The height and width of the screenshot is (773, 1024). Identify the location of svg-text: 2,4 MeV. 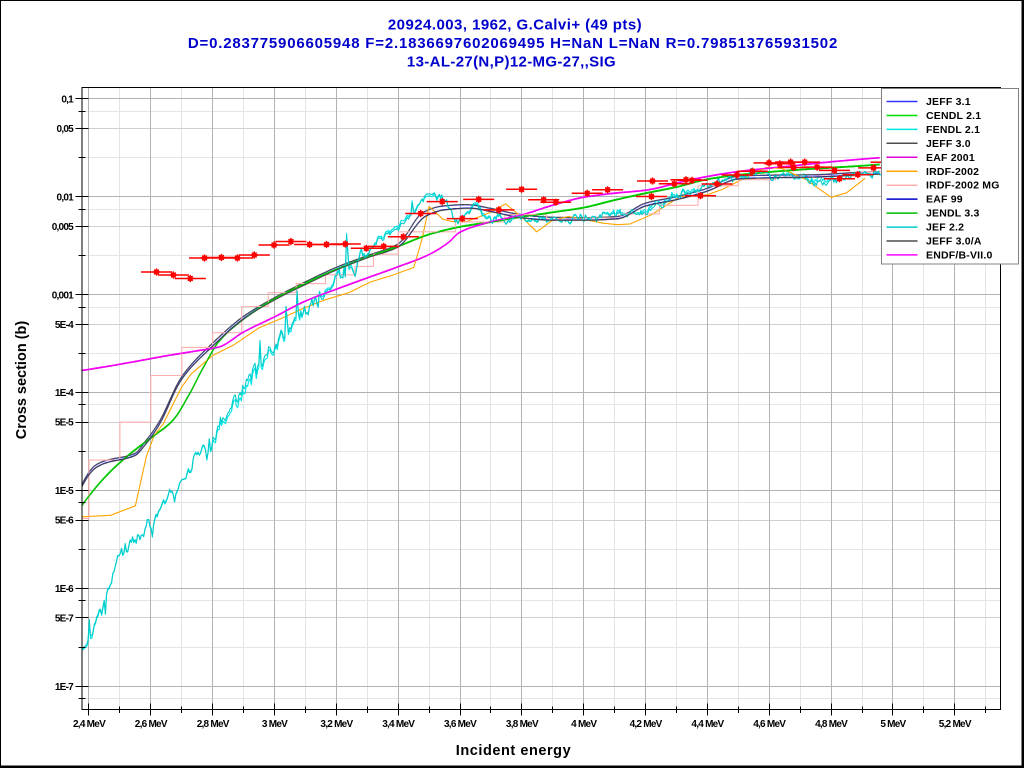
(89, 724).